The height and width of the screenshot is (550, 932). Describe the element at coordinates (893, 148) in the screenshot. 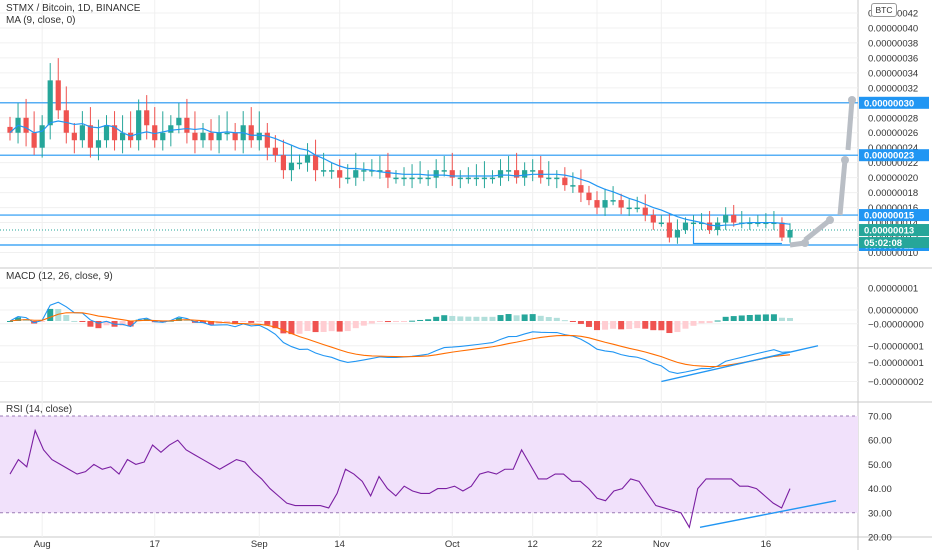

I see `price-tick-label: 0.00000024` at that location.